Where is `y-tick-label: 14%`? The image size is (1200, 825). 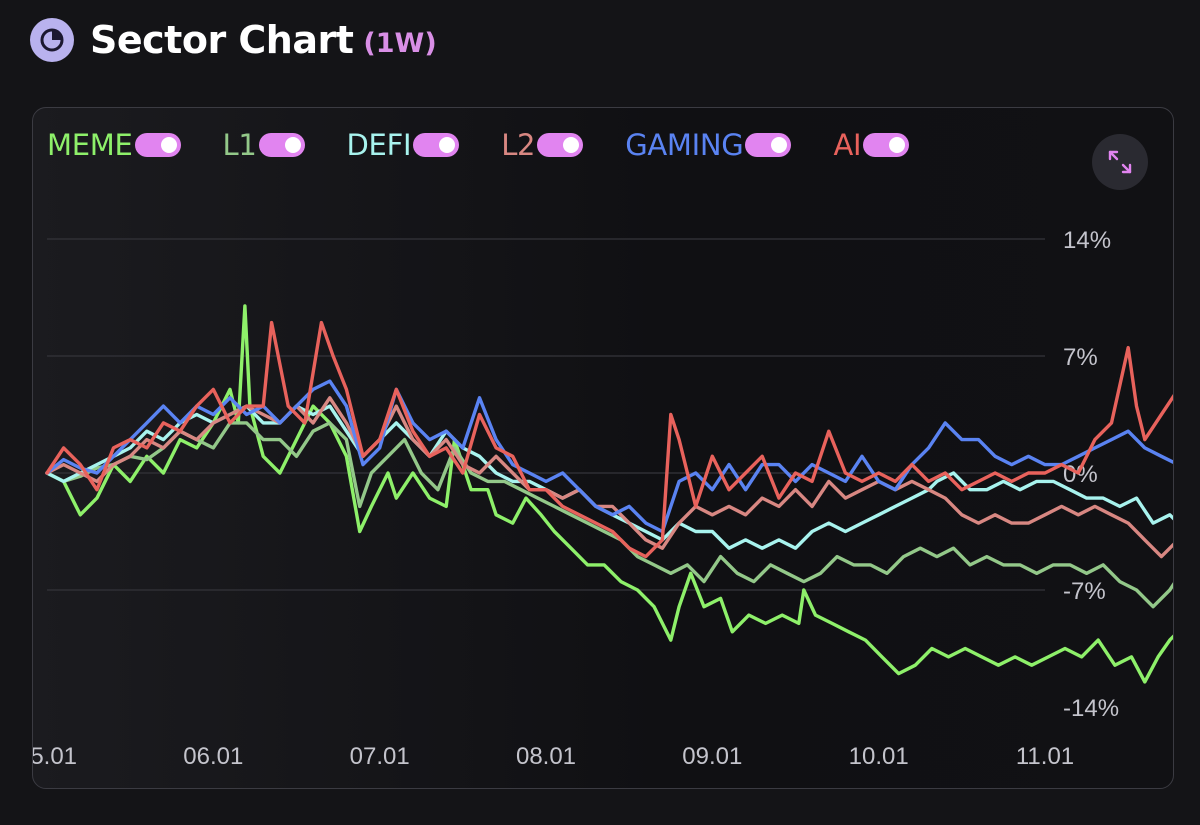 y-tick-label: 14% is located at coordinates (1087, 240).